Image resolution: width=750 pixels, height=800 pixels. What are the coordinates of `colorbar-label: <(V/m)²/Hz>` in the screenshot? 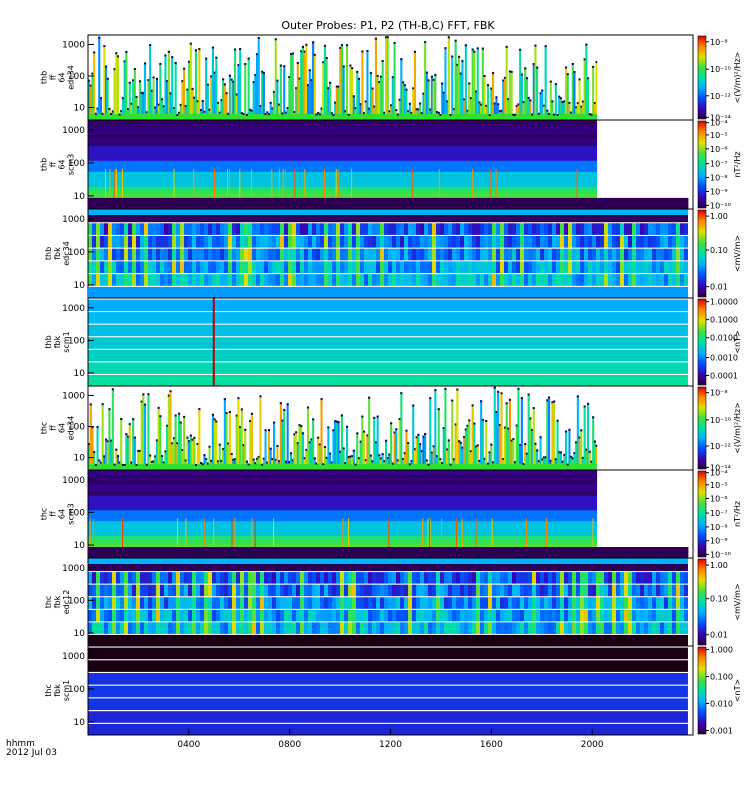 It's located at (737, 428).